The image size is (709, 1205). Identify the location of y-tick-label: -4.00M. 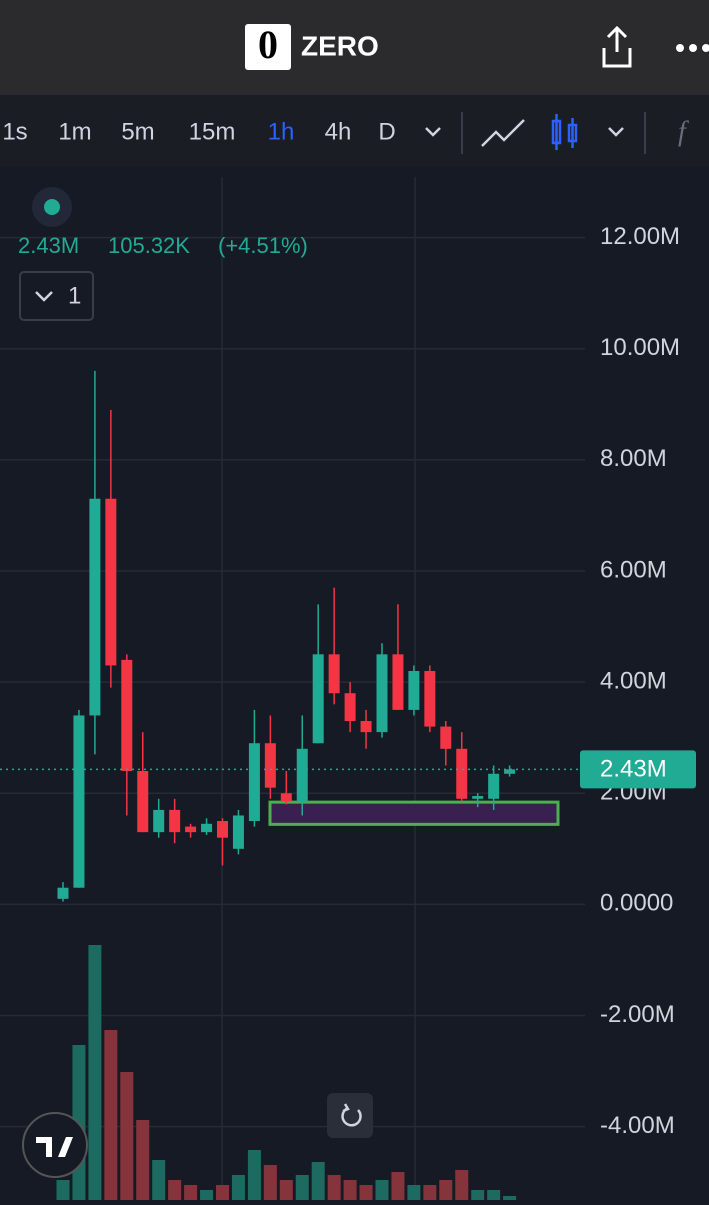
(637, 1125).